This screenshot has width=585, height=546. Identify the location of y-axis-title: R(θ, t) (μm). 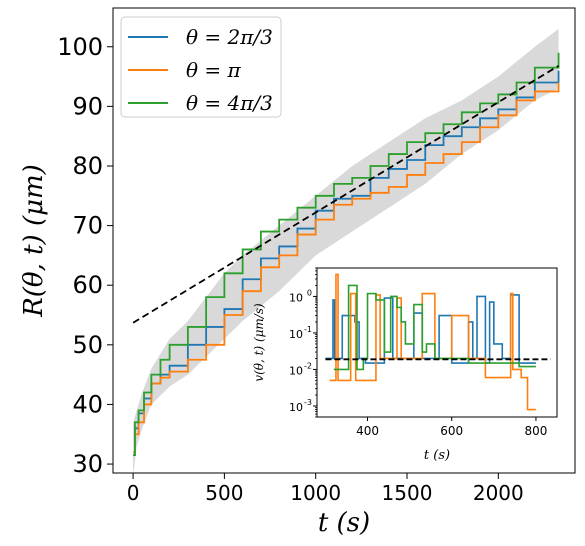
(34, 241).